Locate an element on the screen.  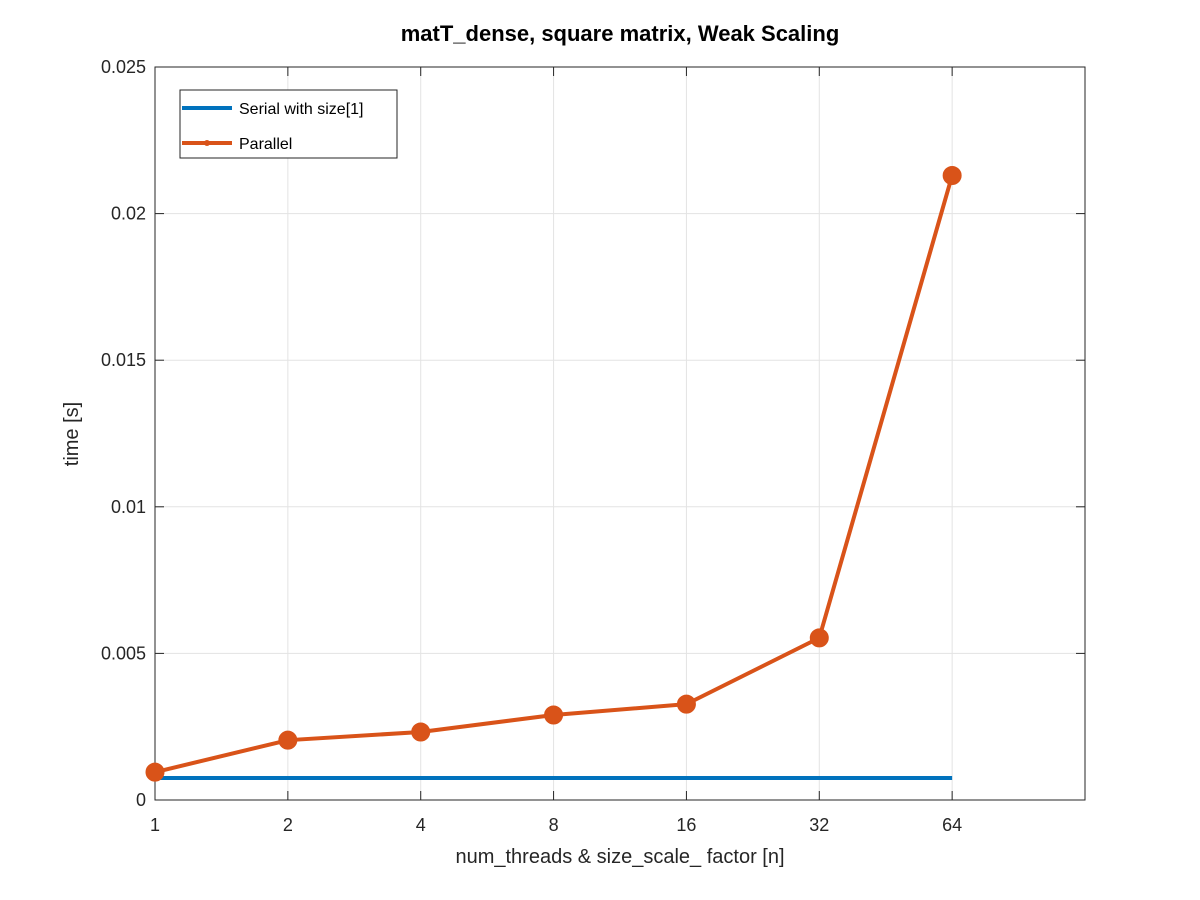
x-tick-label: 2 is located at coordinates (288, 825).